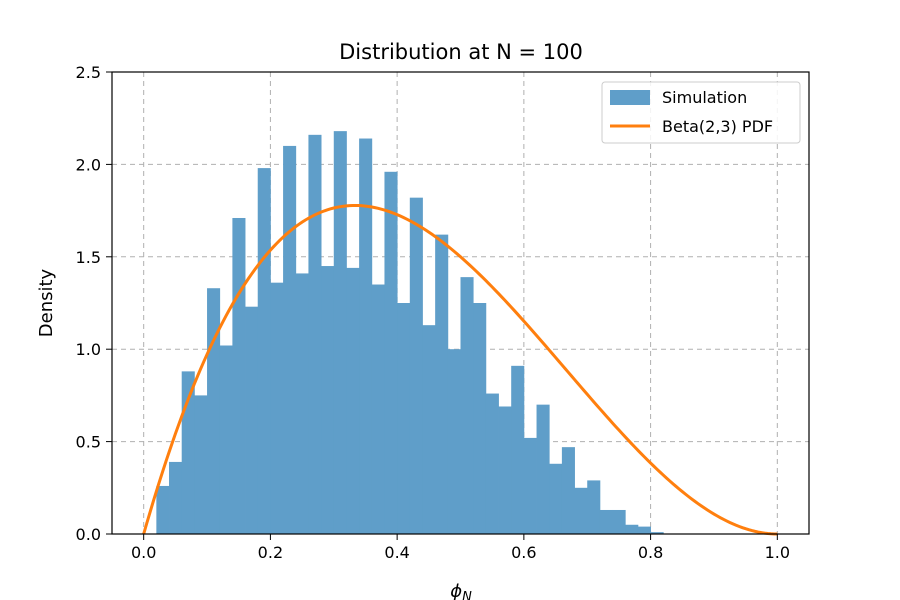 This screenshot has width=900, height=600. I want to click on x-tick-label: 1.0, so click(777, 552).